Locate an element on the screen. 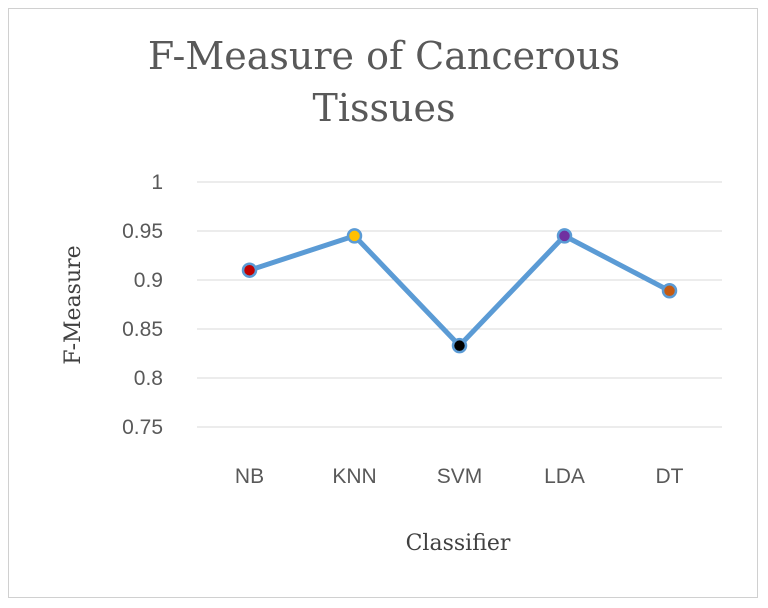 This screenshot has width=768, height=608. y-tick-label: 1 is located at coordinates (157, 182).